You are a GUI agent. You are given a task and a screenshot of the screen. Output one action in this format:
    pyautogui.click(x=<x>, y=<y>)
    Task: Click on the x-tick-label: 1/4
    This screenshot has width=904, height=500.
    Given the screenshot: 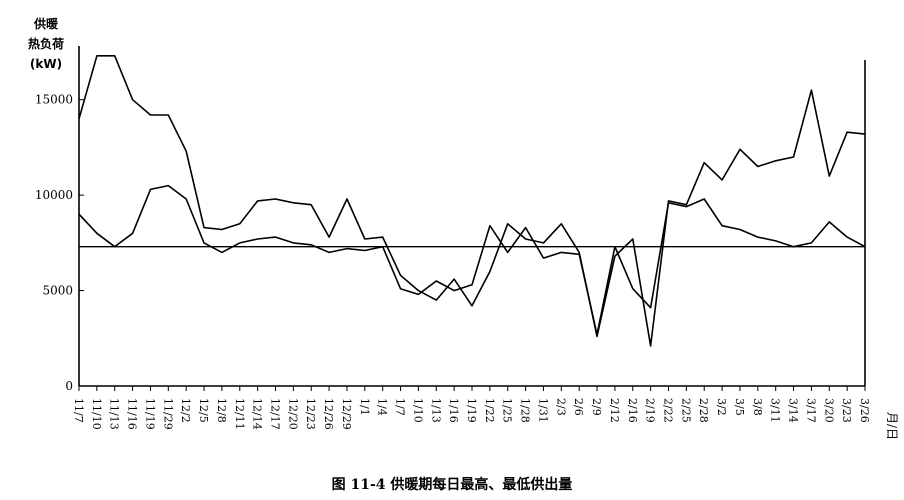 What is the action you would take?
    pyautogui.click(x=382, y=407)
    